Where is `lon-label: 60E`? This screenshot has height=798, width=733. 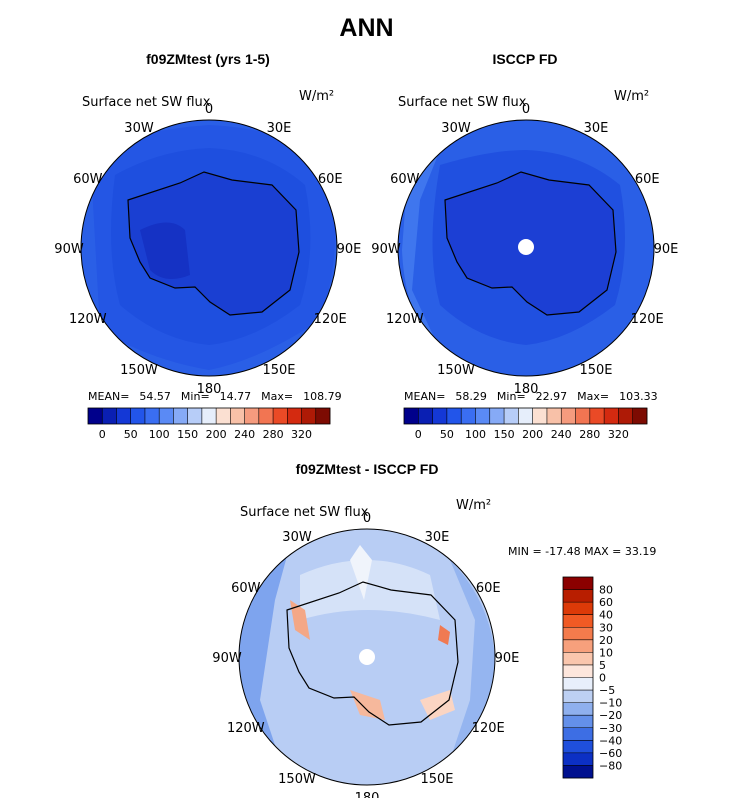 lon-label: 60E is located at coordinates (488, 588).